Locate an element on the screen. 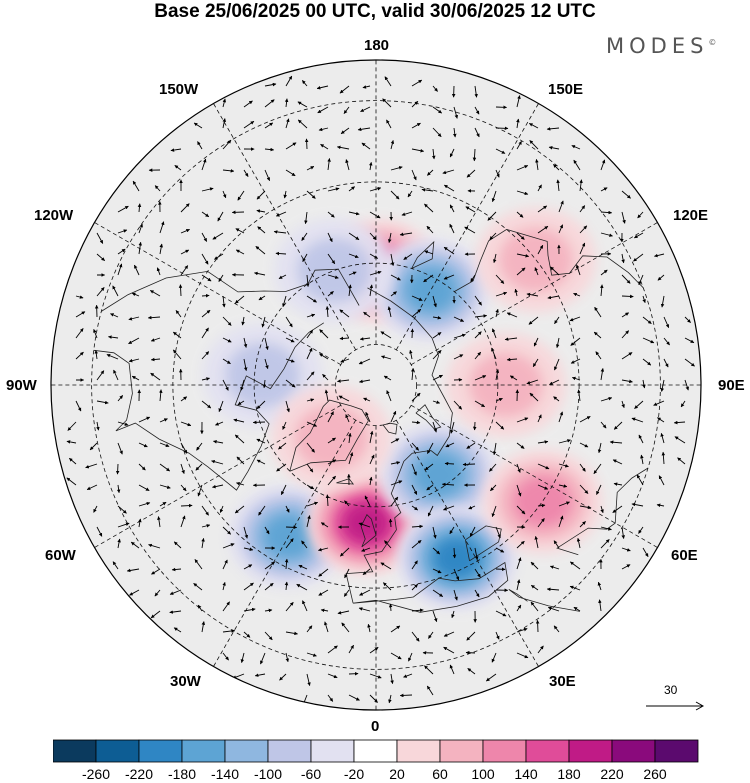 This screenshot has width=750, height=783. lon-label-90w: 90W is located at coordinates (21, 385).